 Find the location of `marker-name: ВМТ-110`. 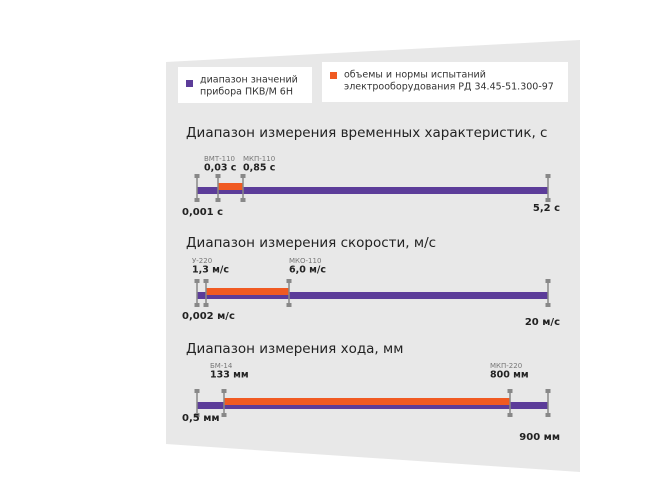

marker-name: ВМТ-110 is located at coordinates (219, 159).